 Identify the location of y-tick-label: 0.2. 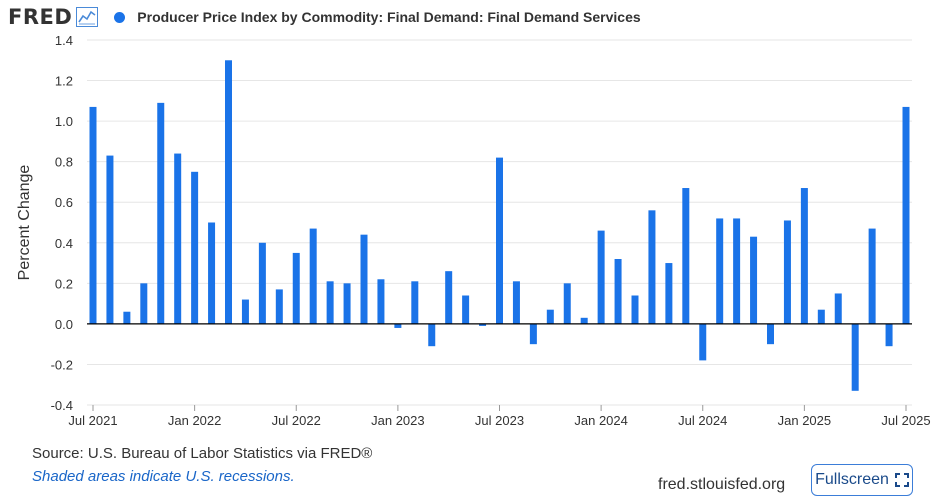
(64, 283).